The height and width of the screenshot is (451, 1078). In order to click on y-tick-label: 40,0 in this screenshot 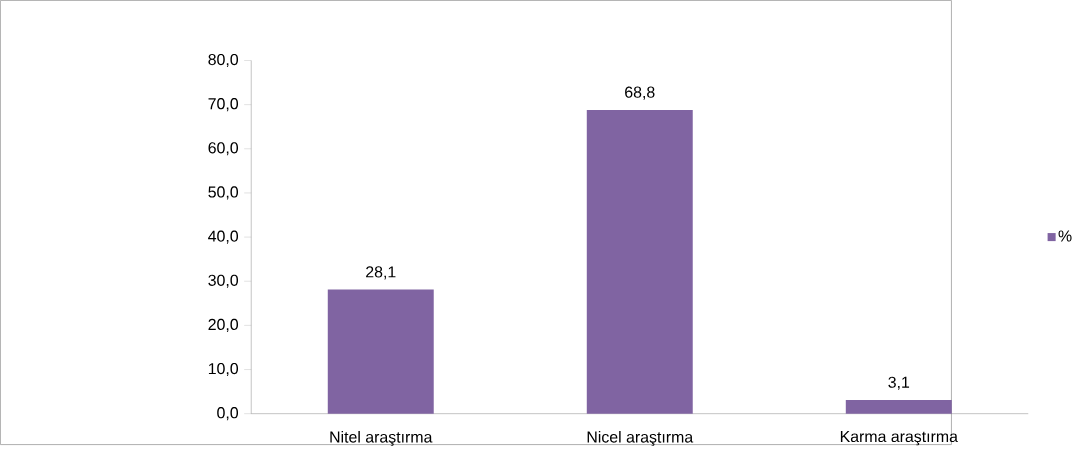, I will do `click(223, 237)`.